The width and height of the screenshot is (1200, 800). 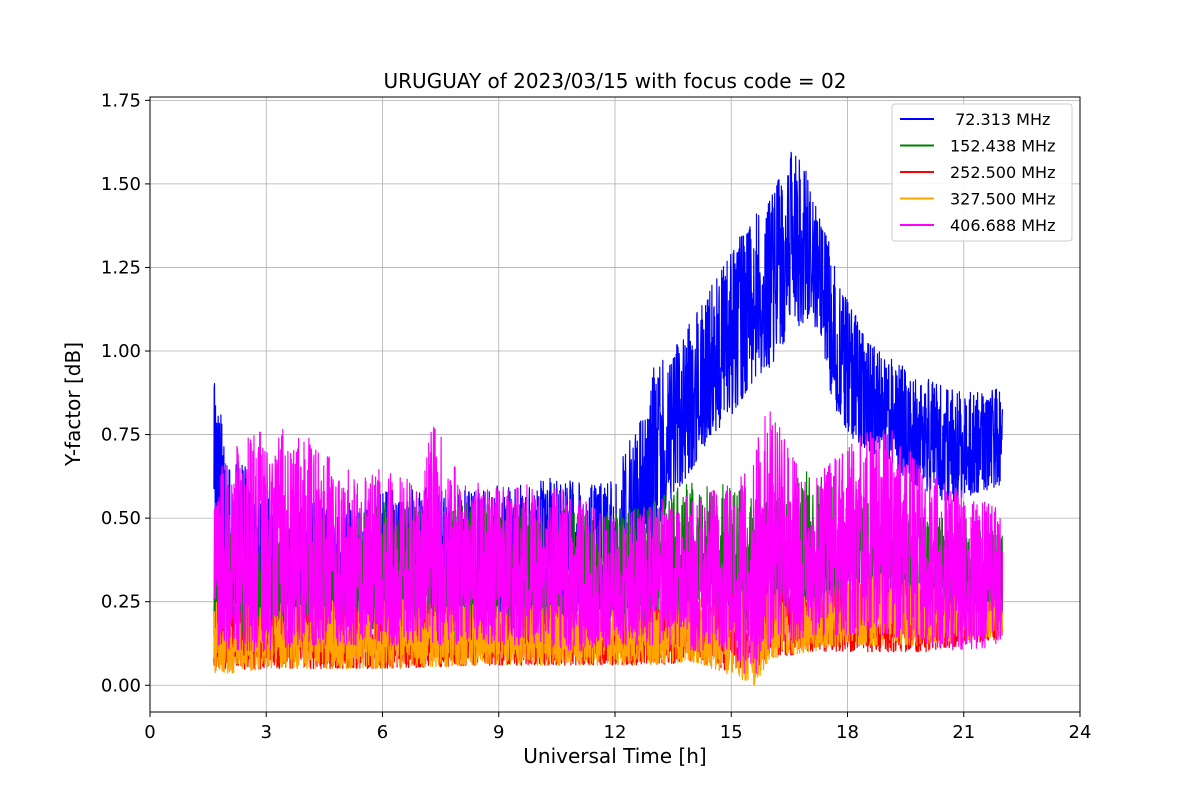 I want to click on y-tick-label: 0.00, so click(x=121, y=685).